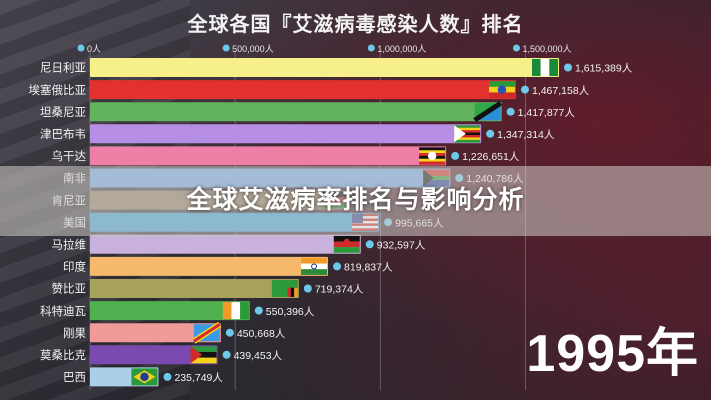  Describe the element at coordinates (368, 268) in the screenshot. I see `value-label: 819,837人` at that location.